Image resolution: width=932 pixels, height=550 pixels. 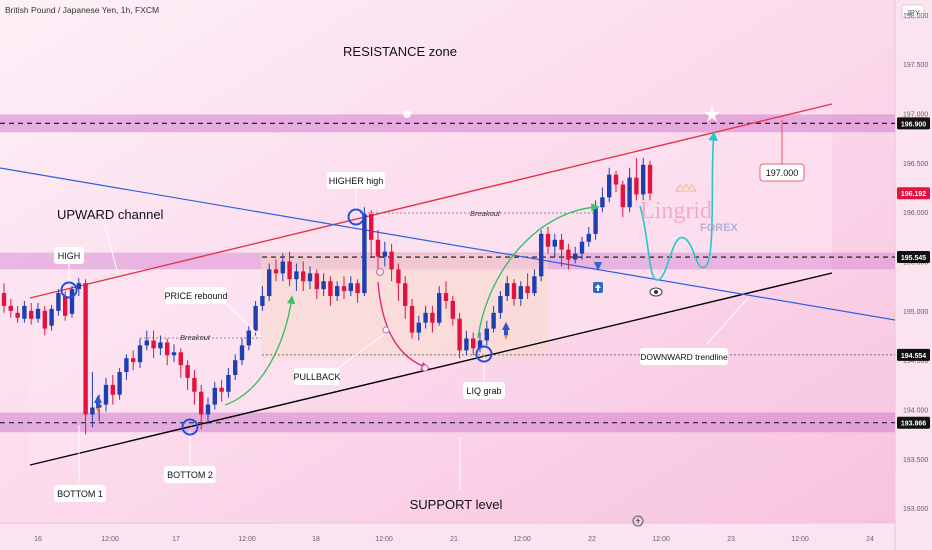 What do you see at coordinates (316, 539) in the screenshot?
I see `x-tick-label: 18` at bounding box center [316, 539].